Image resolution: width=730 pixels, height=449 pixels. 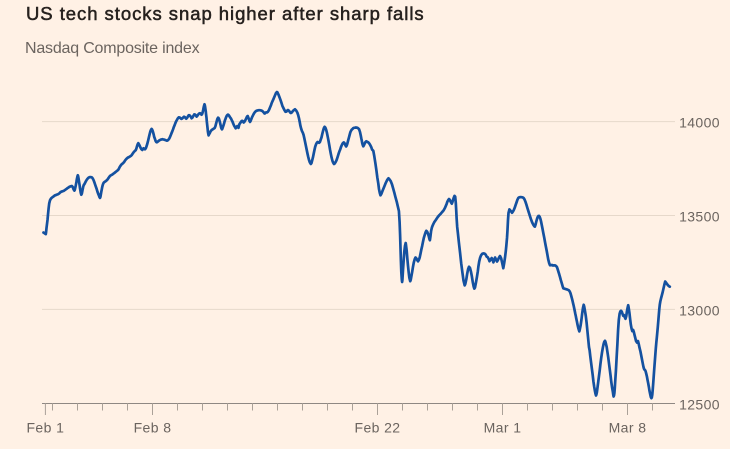 I want to click on svg-text: 13500, so click(x=699, y=217).